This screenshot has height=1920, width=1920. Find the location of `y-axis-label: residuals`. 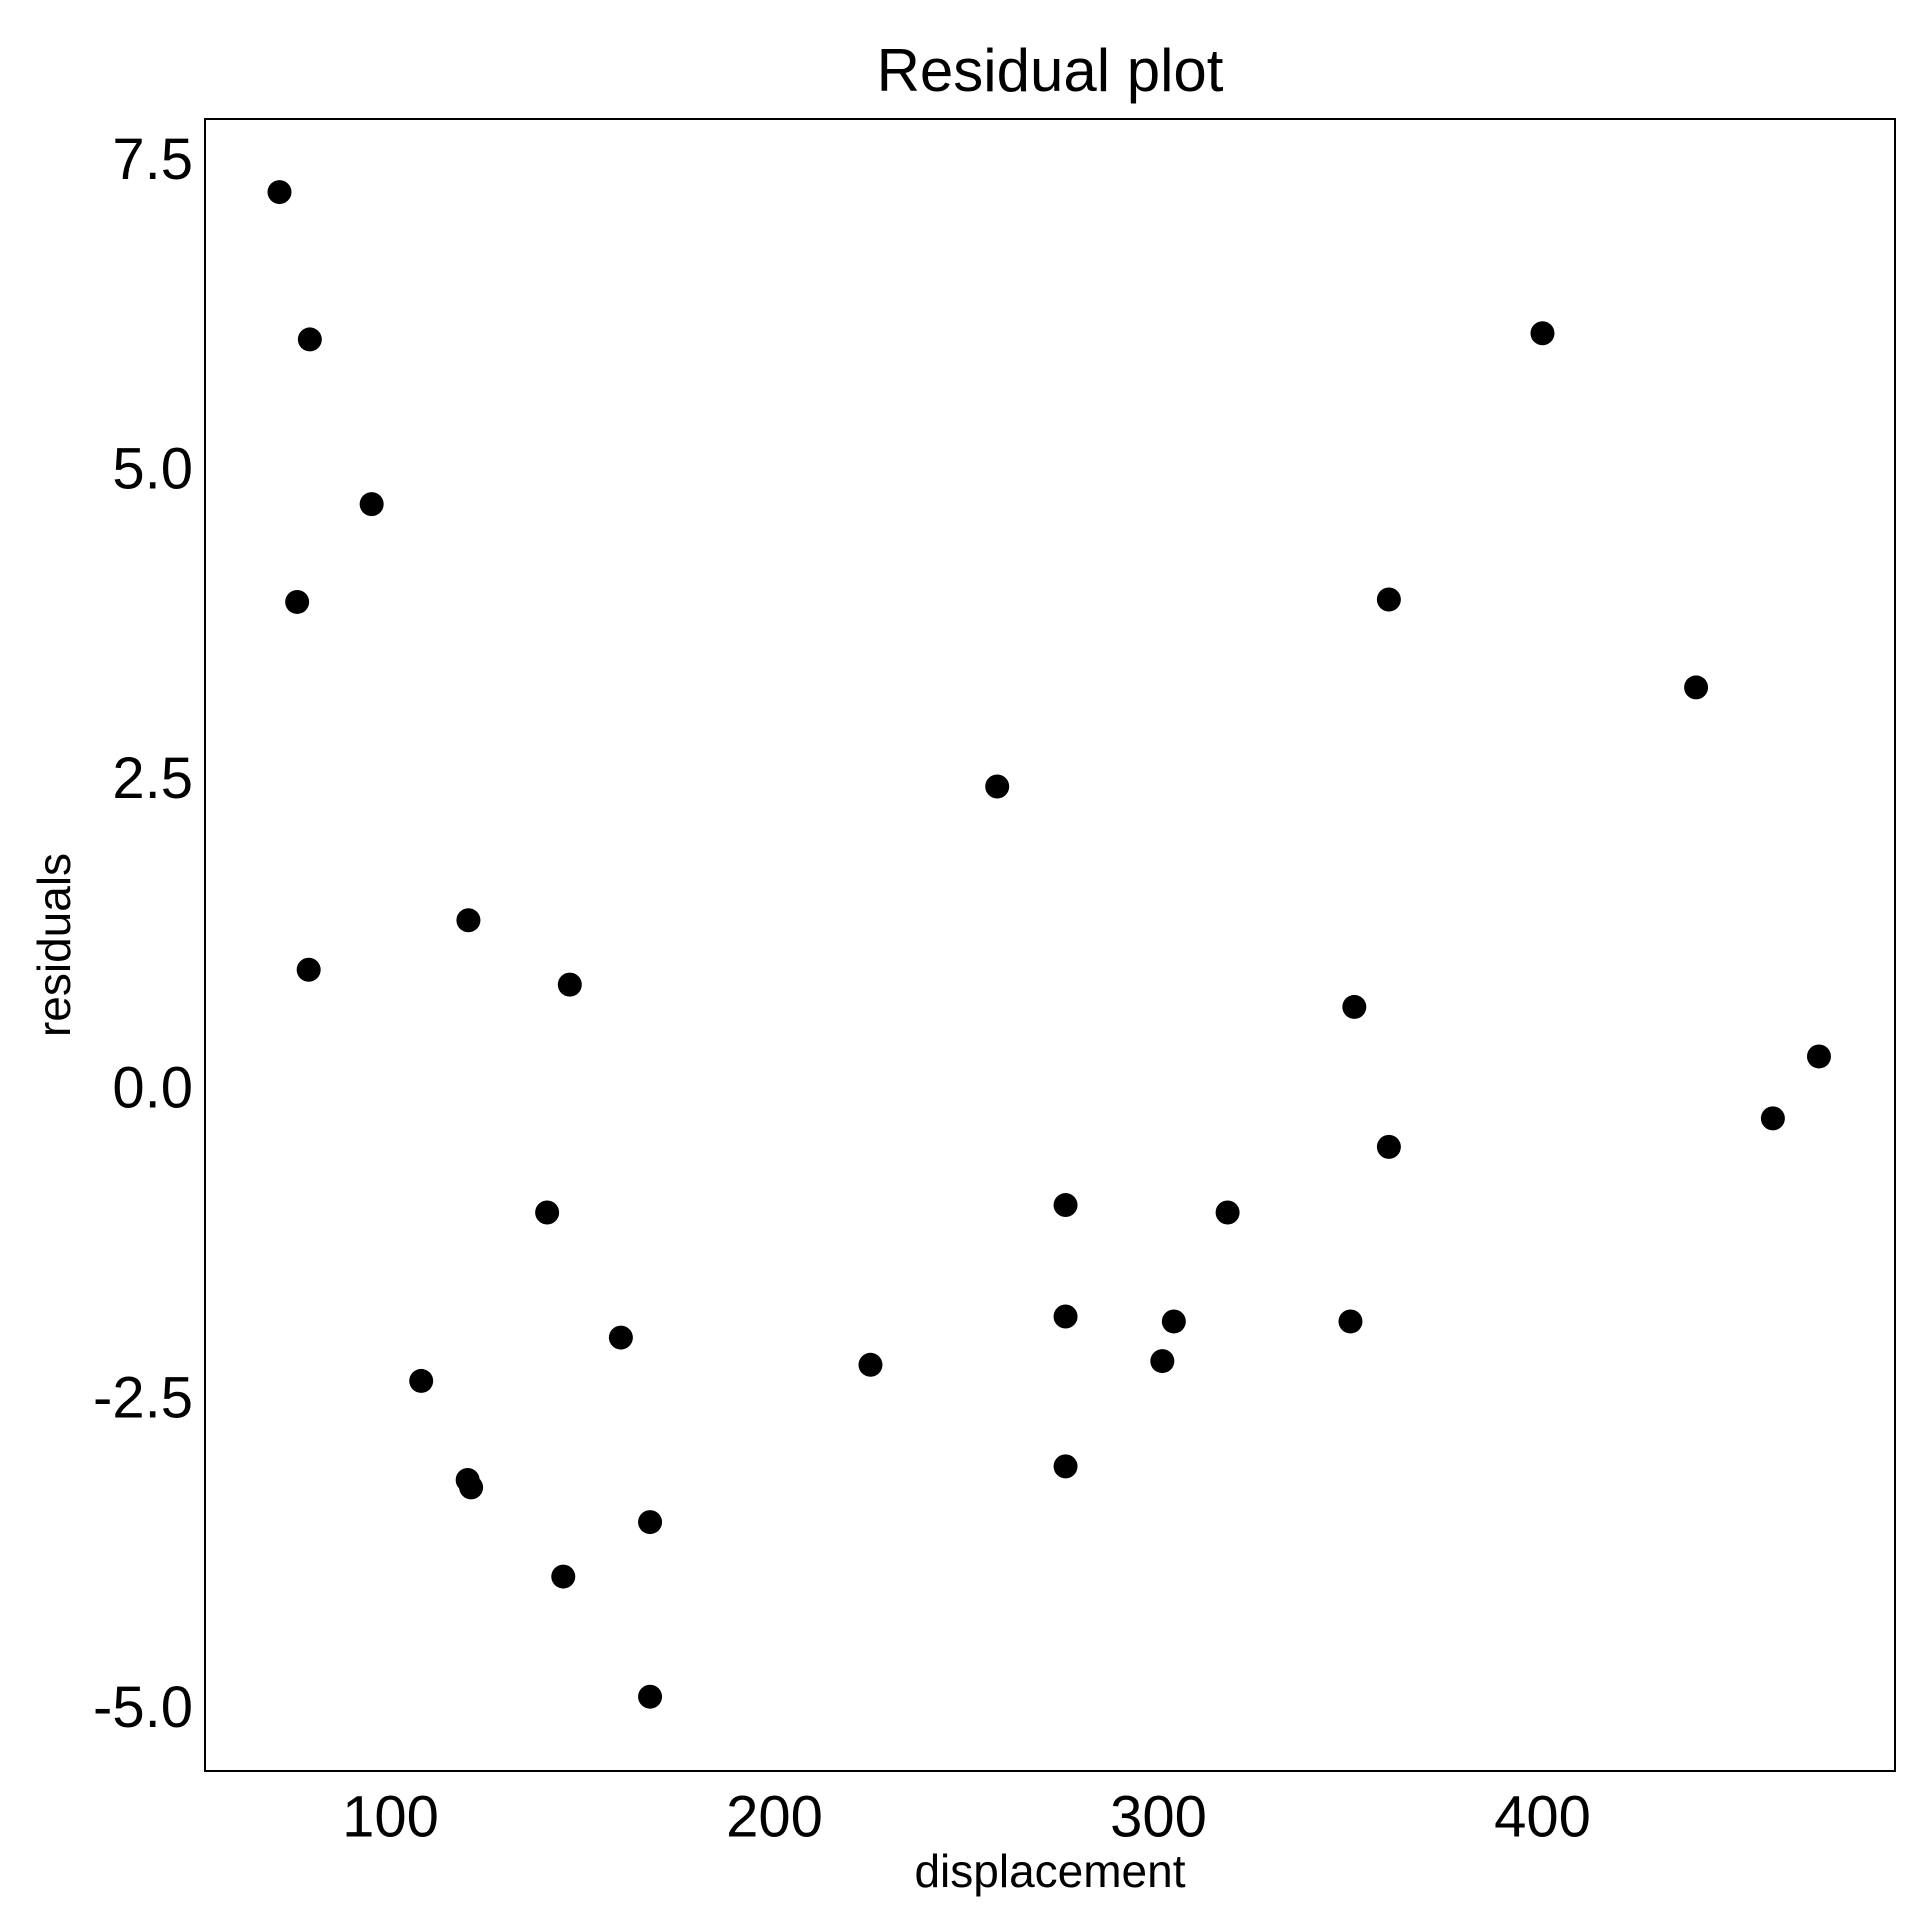

y-axis-label: residuals is located at coordinates (54, 945).